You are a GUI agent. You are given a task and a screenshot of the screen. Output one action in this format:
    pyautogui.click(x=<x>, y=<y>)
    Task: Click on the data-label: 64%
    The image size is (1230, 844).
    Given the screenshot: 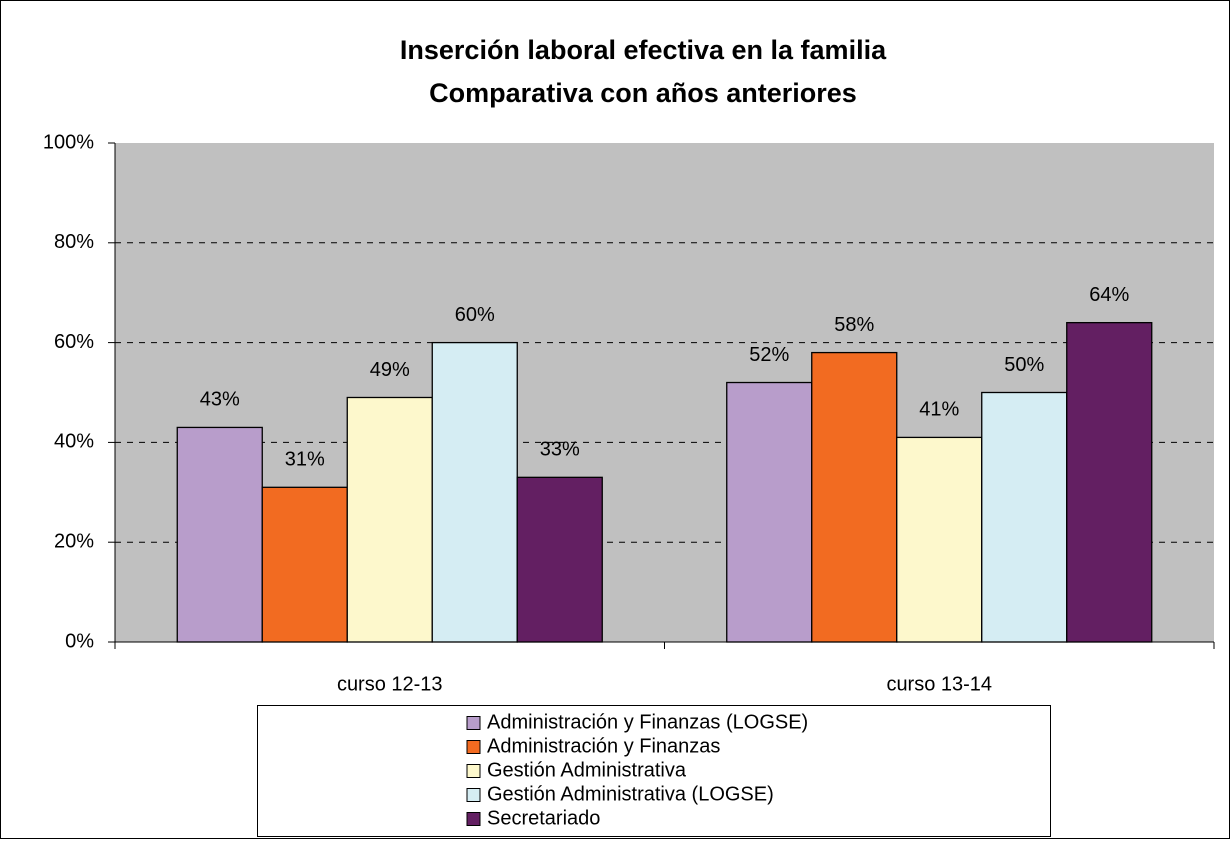 What is the action you would take?
    pyautogui.click(x=1109, y=295)
    